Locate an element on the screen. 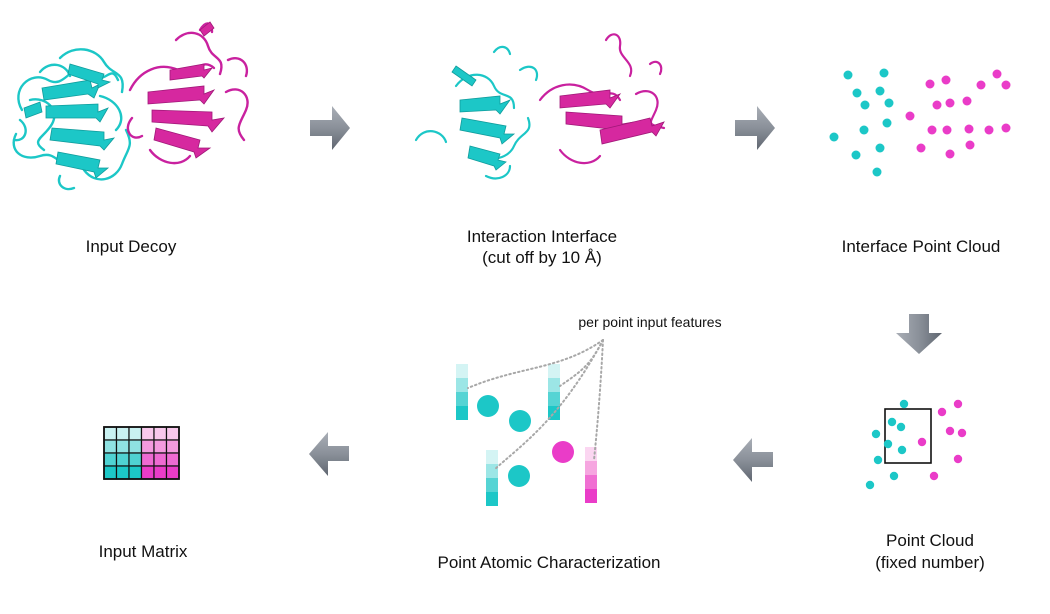 Image resolution: width=1050 pixels, height=614 pixels. interface-magenta-sheets is located at coordinates (612, 117).